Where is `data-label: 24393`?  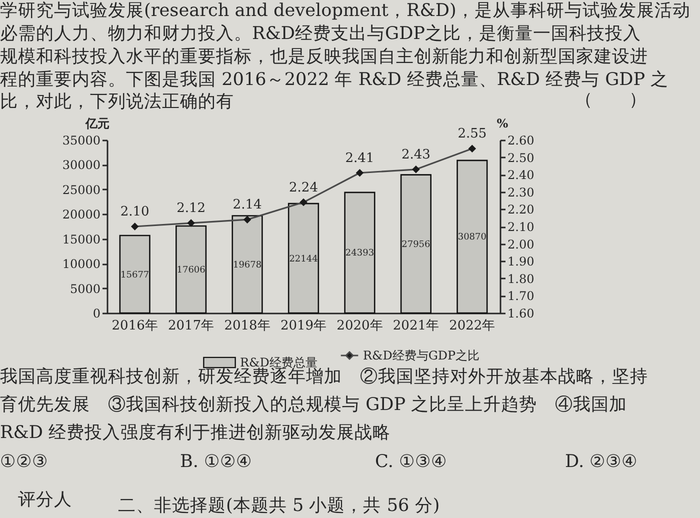
data-label: 24393 is located at coordinates (359, 253).